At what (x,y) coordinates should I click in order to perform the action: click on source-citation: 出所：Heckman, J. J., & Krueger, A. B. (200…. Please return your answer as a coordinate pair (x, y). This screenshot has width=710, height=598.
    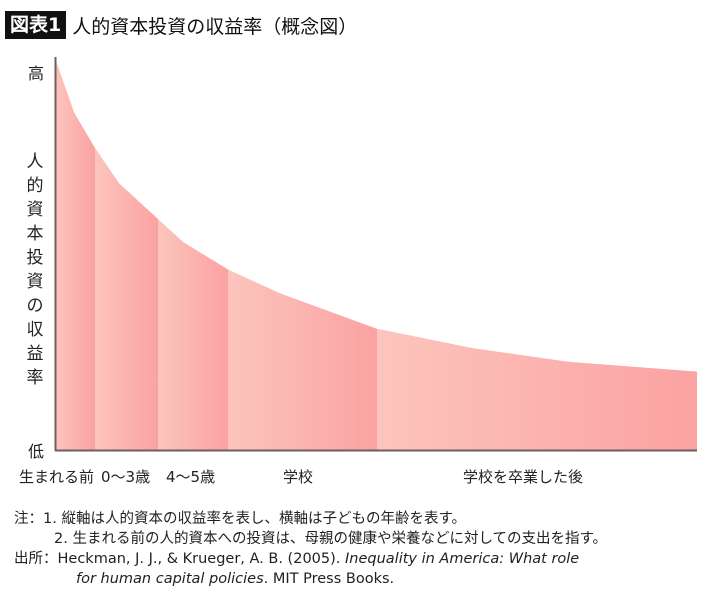
    Looking at the image, I should click on (310, 559).